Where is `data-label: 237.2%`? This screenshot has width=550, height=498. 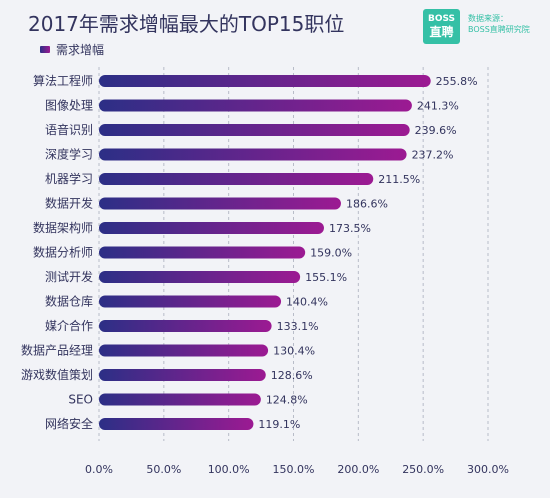
data-label: 237.2% is located at coordinates (433, 155).